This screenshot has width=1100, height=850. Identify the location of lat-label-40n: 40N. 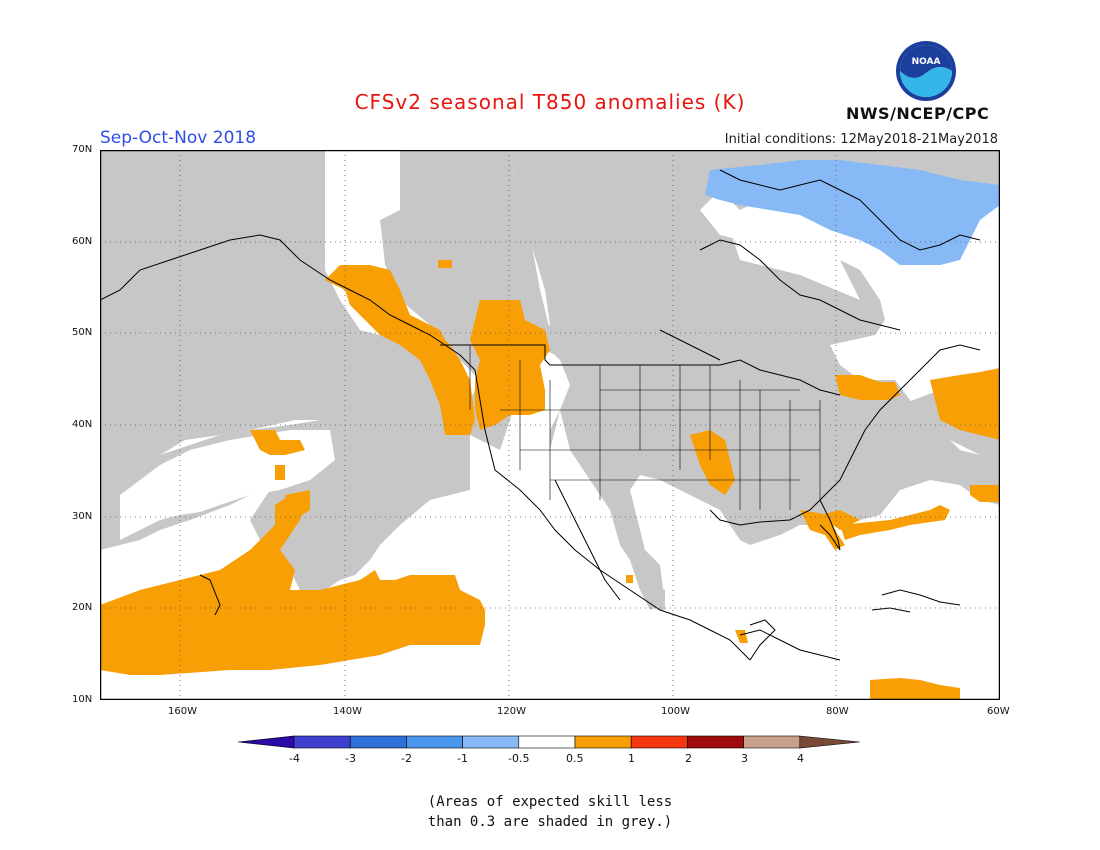
(82, 424).